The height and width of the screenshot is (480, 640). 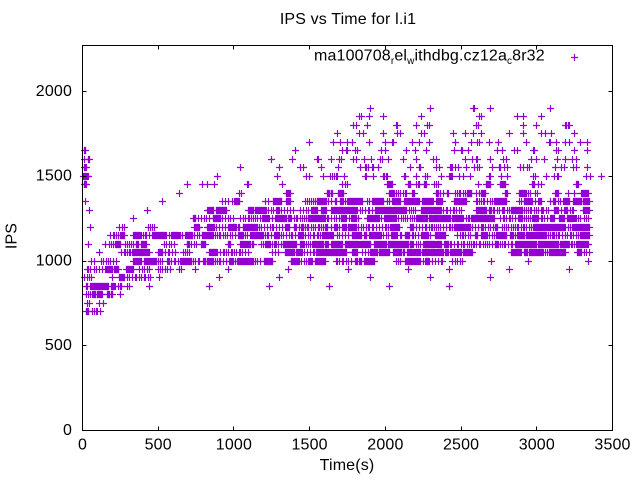 I want to click on svg-text: Time(s), so click(x=347, y=465).